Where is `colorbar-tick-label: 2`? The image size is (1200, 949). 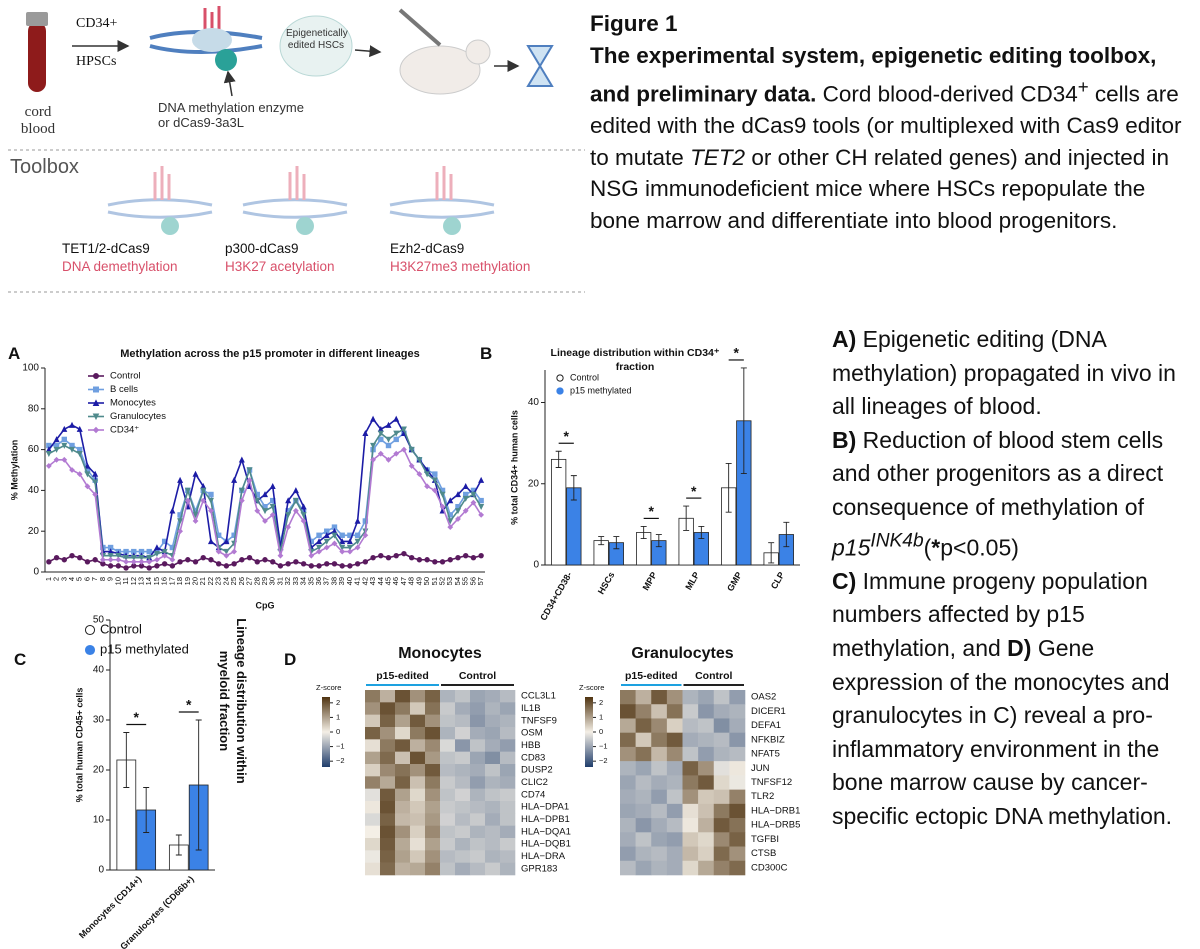
colorbar-tick-label: 2 is located at coordinates (338, 702).